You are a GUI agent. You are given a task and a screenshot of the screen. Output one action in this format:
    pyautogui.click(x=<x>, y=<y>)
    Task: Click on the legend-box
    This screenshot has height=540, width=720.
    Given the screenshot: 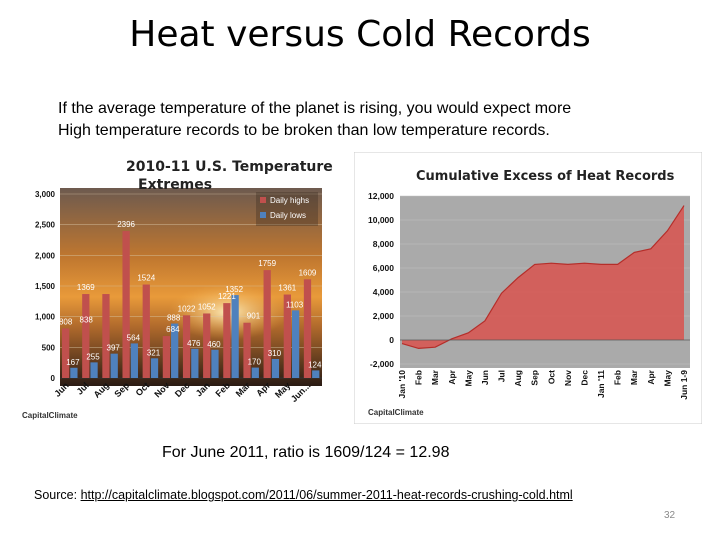 What is the action you would take?
    pyautogui.click(x=287, y=209)
    